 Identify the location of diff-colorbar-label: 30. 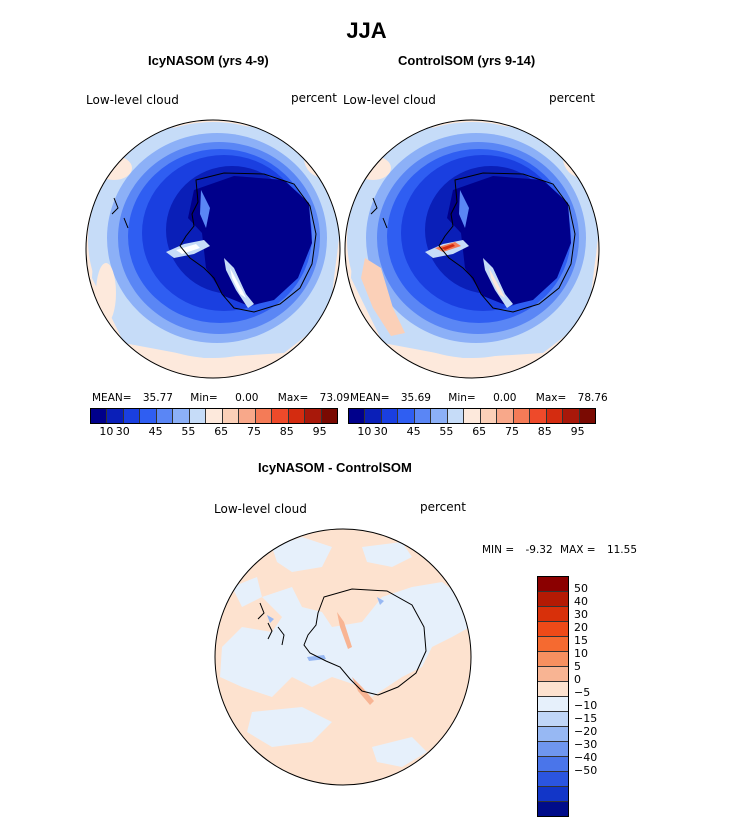
(581, 614).